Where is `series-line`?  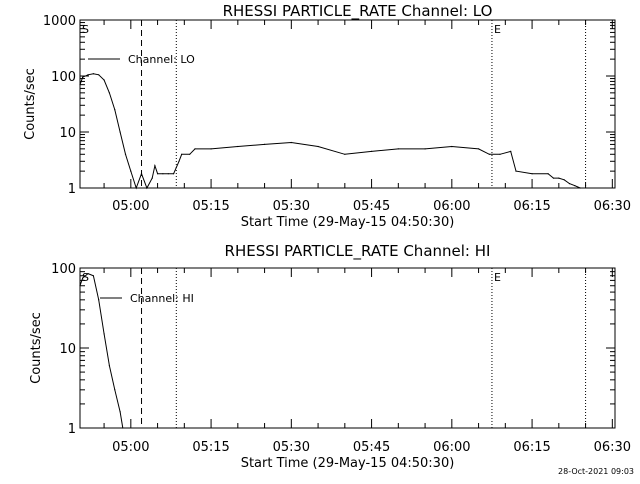
series-line is located at coordinates (101, 351).